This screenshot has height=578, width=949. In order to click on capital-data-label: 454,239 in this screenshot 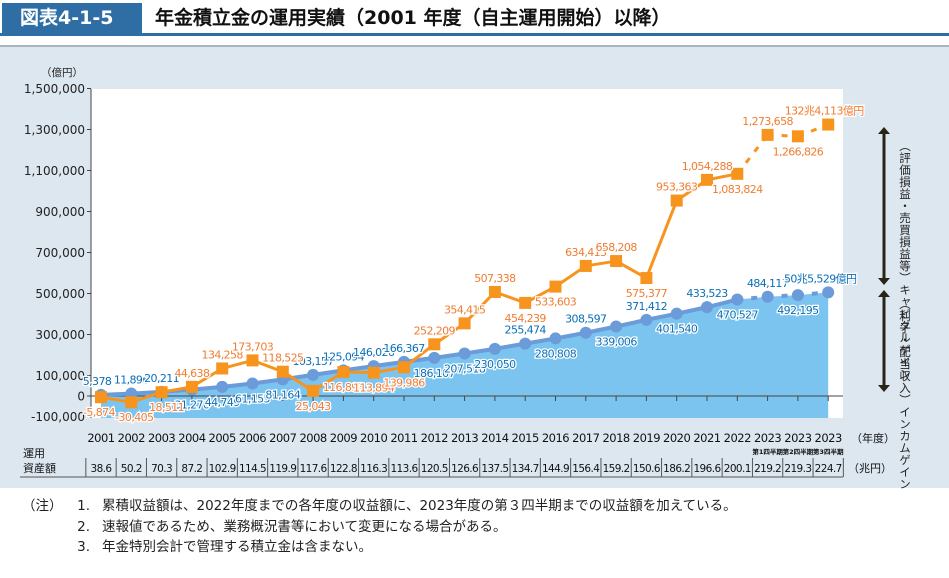, I will do `click(526, 318)`.